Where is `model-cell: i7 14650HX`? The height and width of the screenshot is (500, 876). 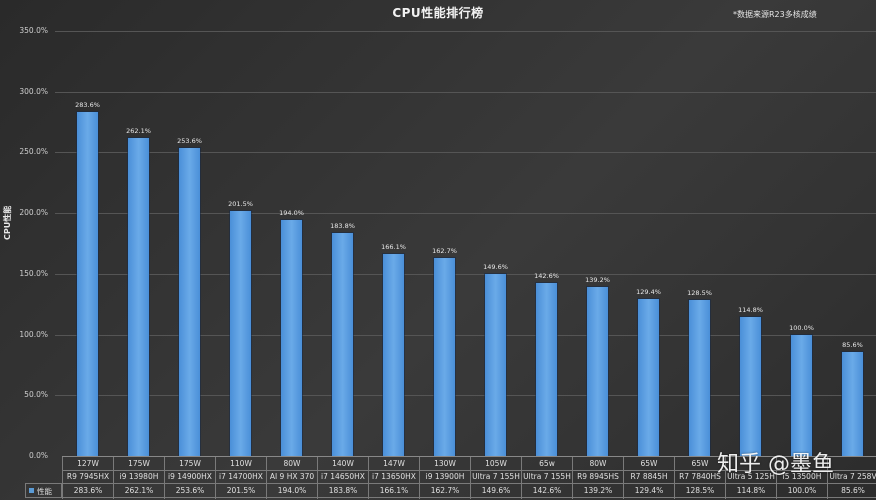 model-cell: i7 14650HX is located at coordinates (343, 476).